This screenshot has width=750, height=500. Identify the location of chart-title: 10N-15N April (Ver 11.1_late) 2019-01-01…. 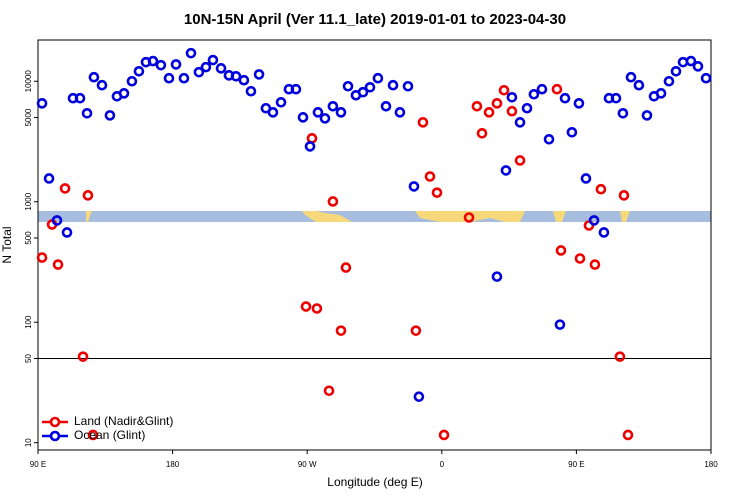
(375, 19).